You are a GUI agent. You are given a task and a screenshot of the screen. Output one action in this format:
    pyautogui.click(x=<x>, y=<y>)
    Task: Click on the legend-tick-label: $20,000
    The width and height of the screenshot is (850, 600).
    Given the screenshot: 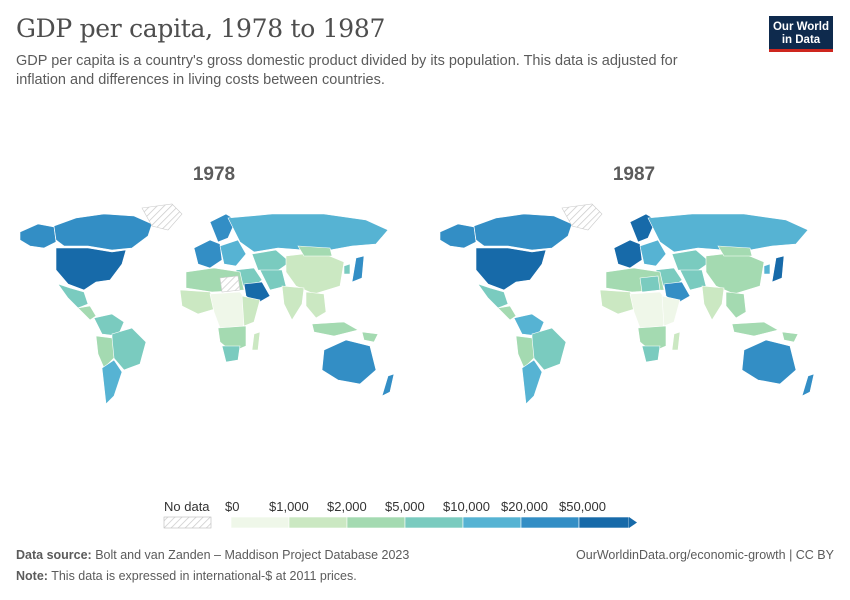 What is the action you would take?
    pyautogui.click(x=524, y=506)
    